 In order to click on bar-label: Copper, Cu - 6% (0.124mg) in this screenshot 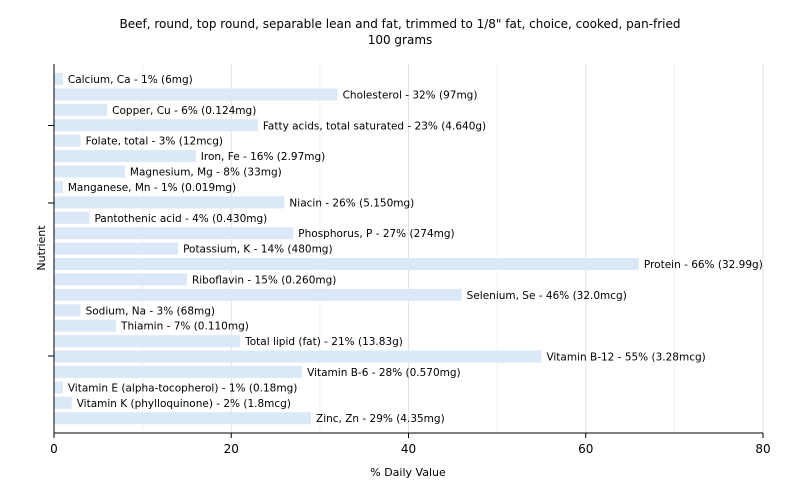, I will do `click(184, 111)`.